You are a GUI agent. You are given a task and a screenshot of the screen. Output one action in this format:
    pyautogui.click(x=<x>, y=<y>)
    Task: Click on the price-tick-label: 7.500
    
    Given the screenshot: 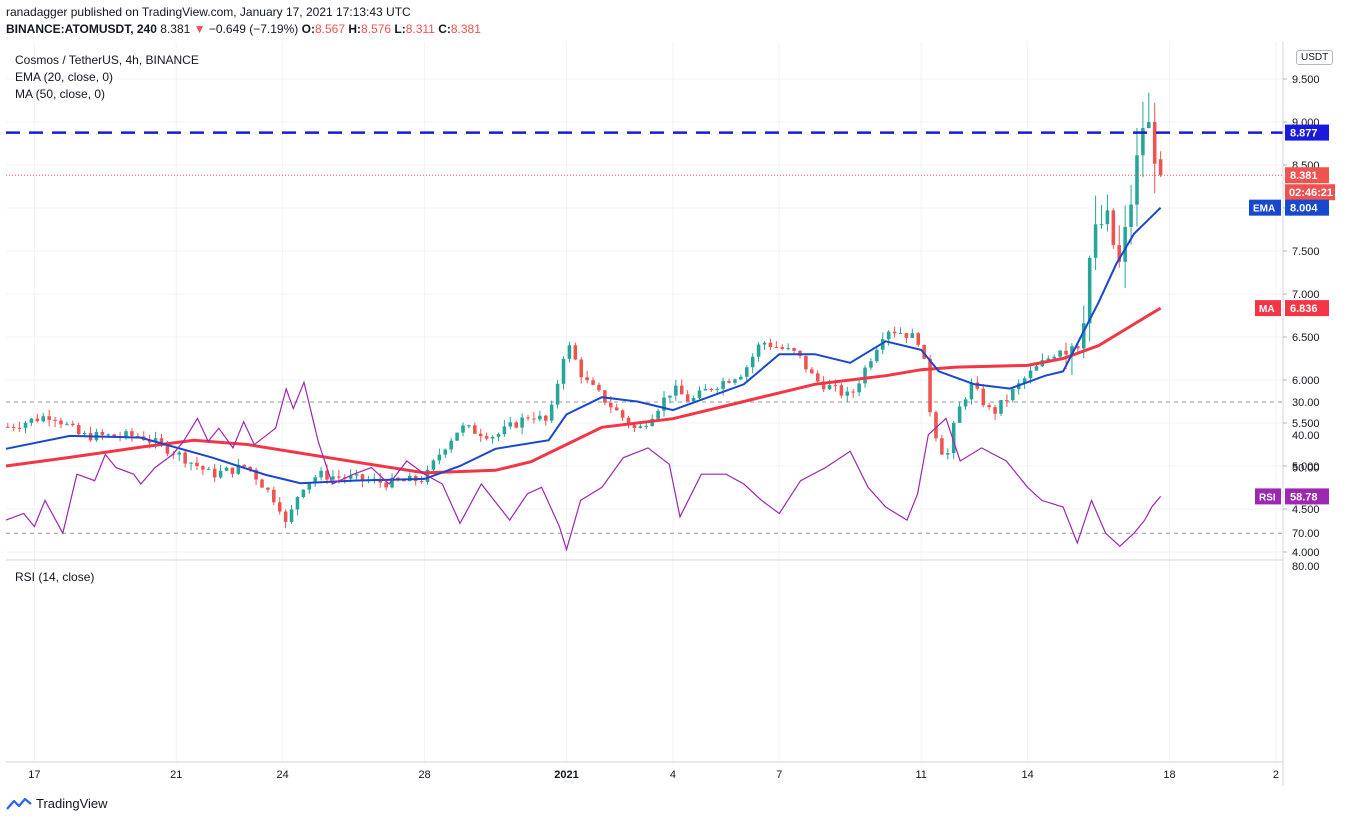 What is the action you would take?
    pyautogui.click(x=1306, y=252)
    